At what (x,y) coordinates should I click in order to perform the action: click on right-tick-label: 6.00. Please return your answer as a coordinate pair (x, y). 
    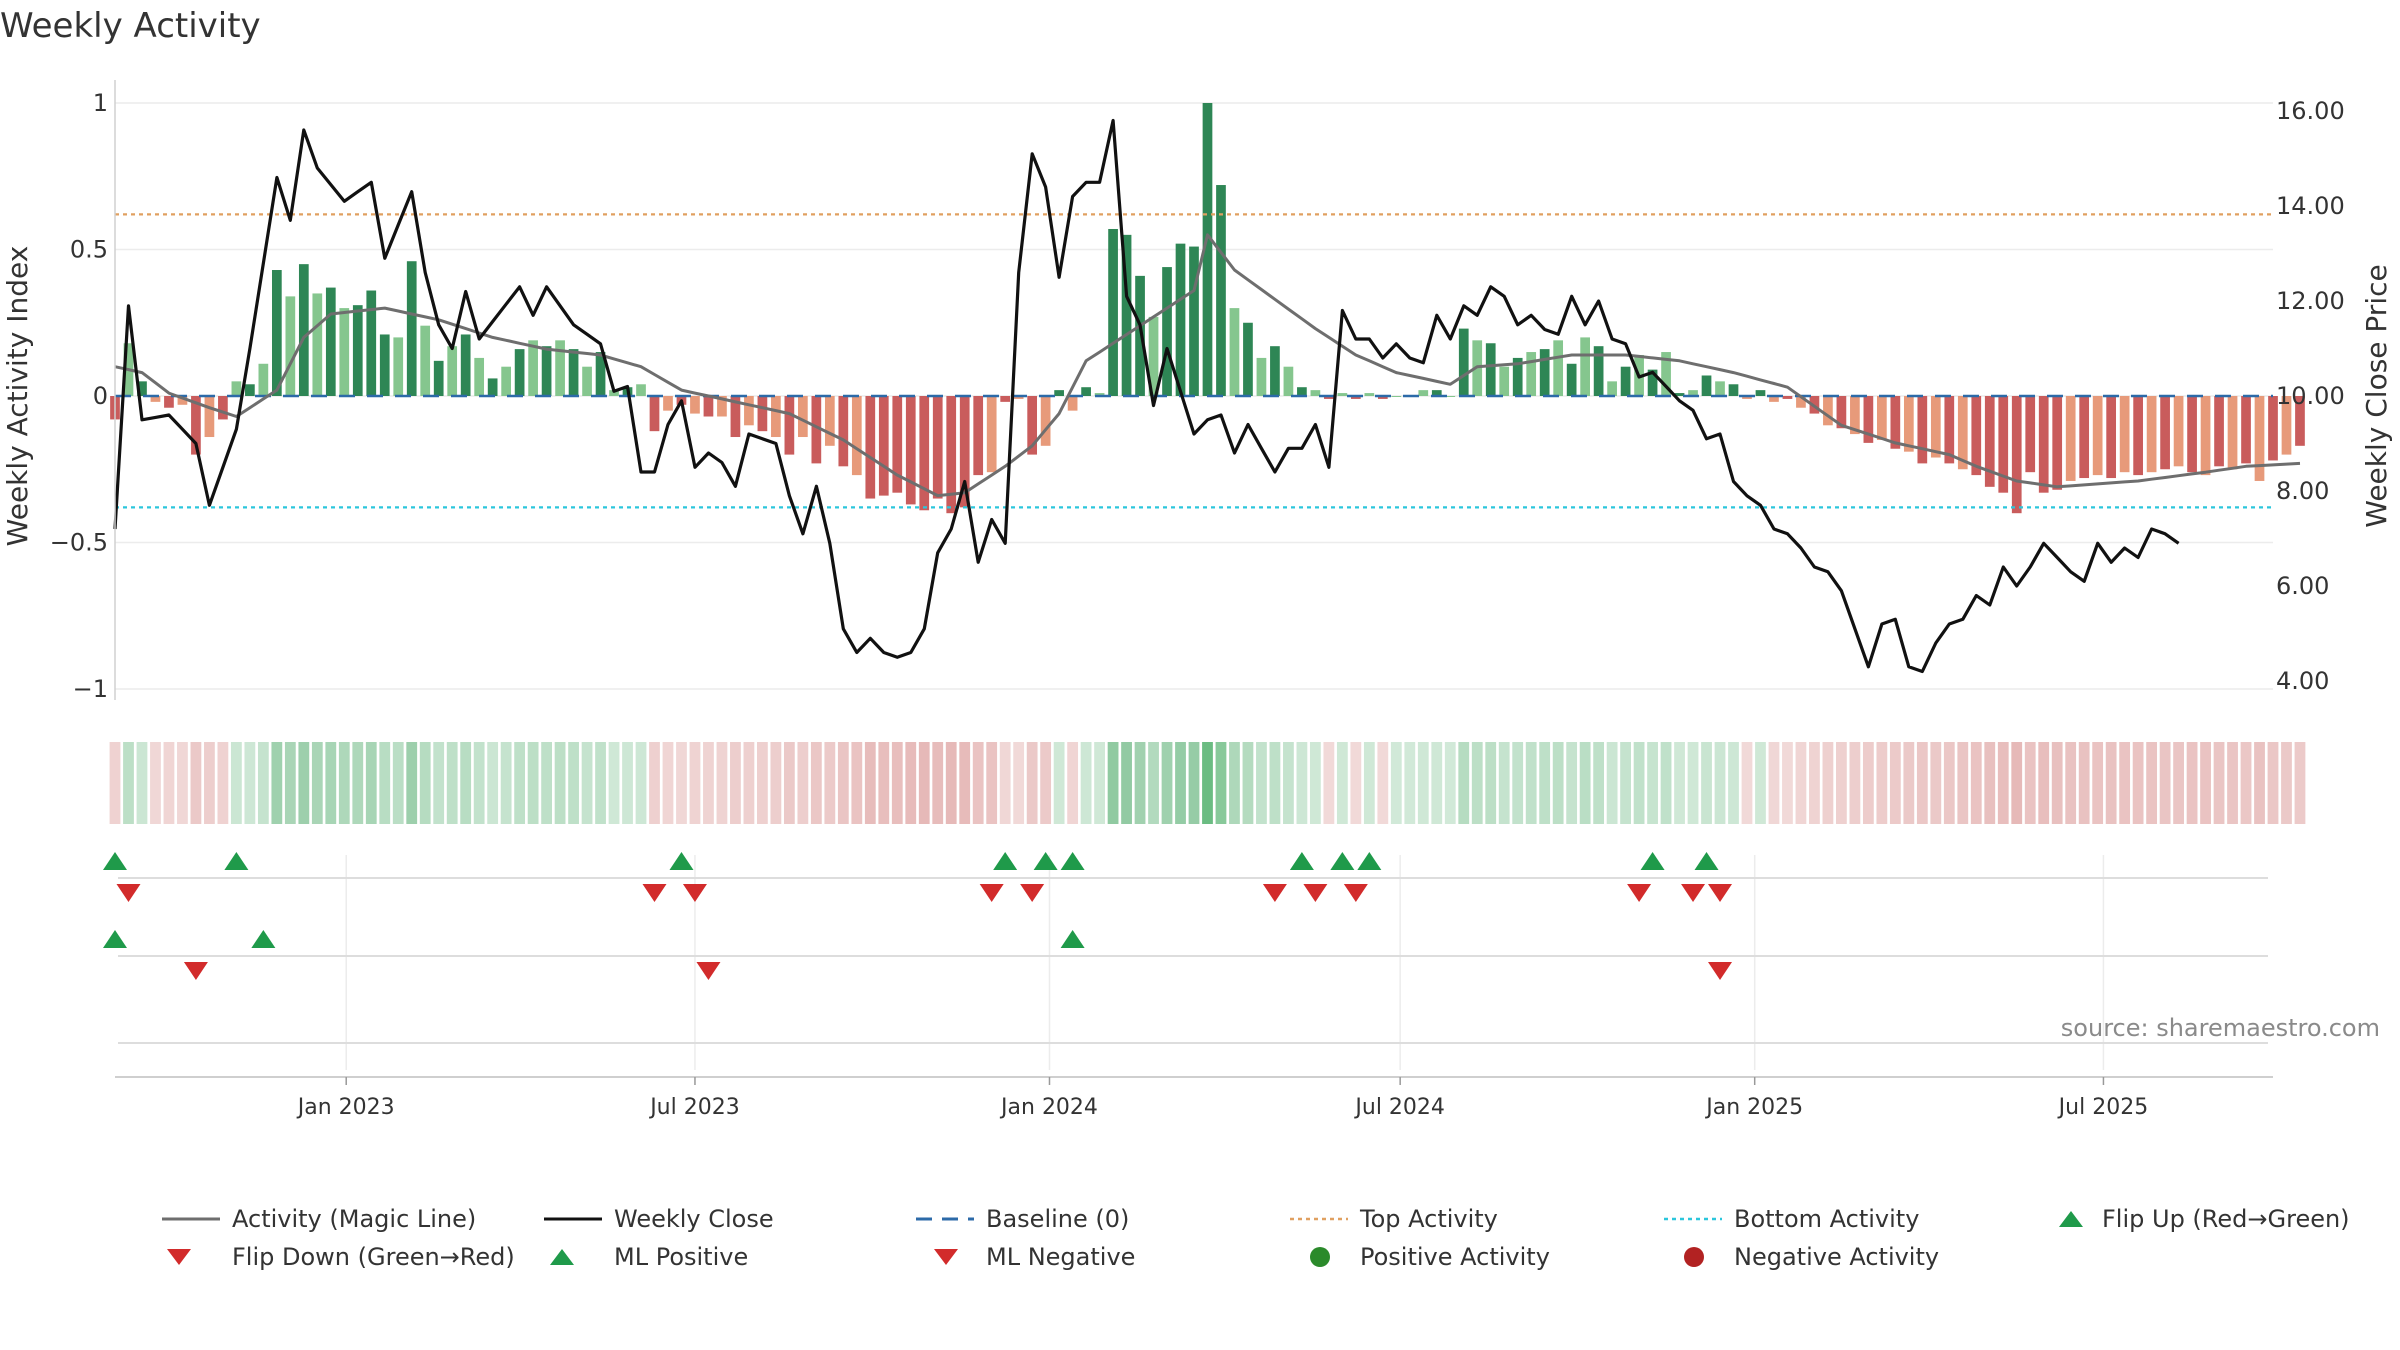
    Looking at the image, I should click on (2302, 586).